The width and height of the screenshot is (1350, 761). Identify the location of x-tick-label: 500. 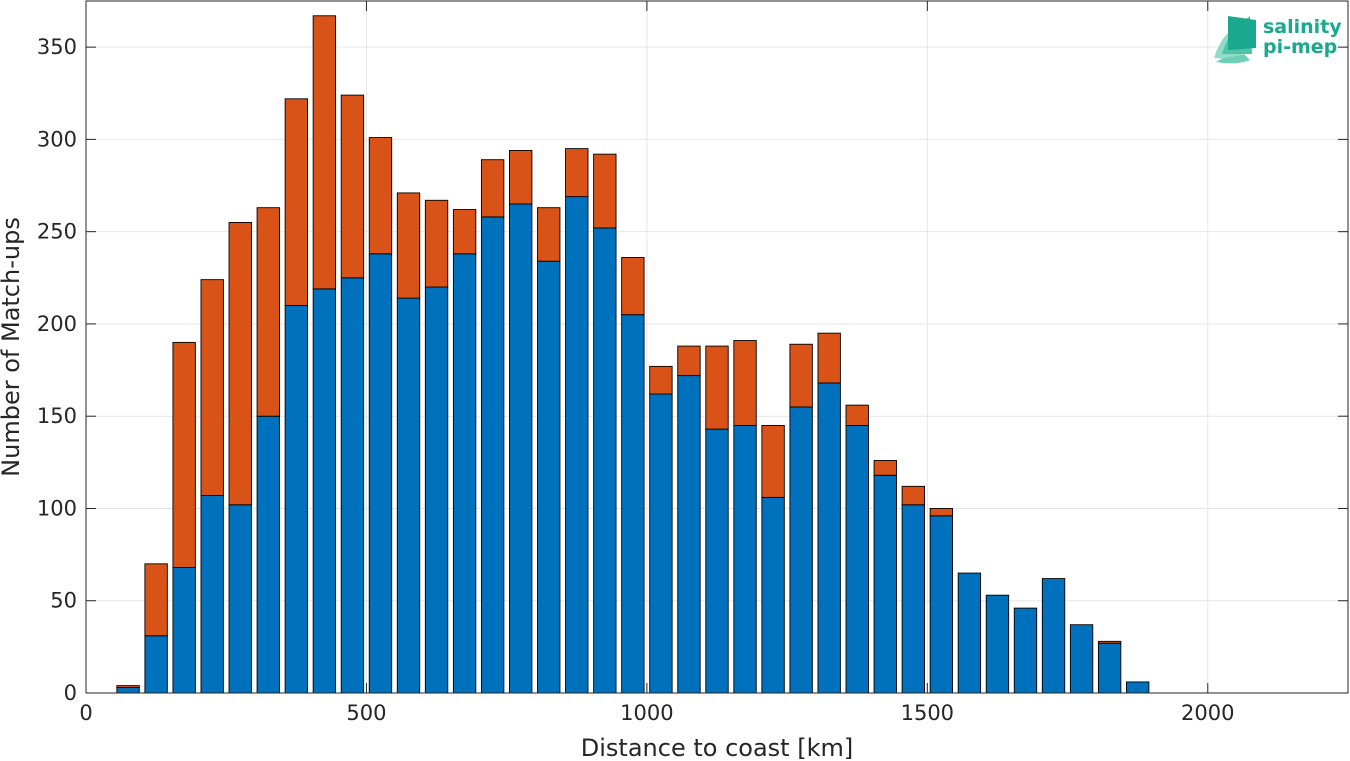
(366, 713).